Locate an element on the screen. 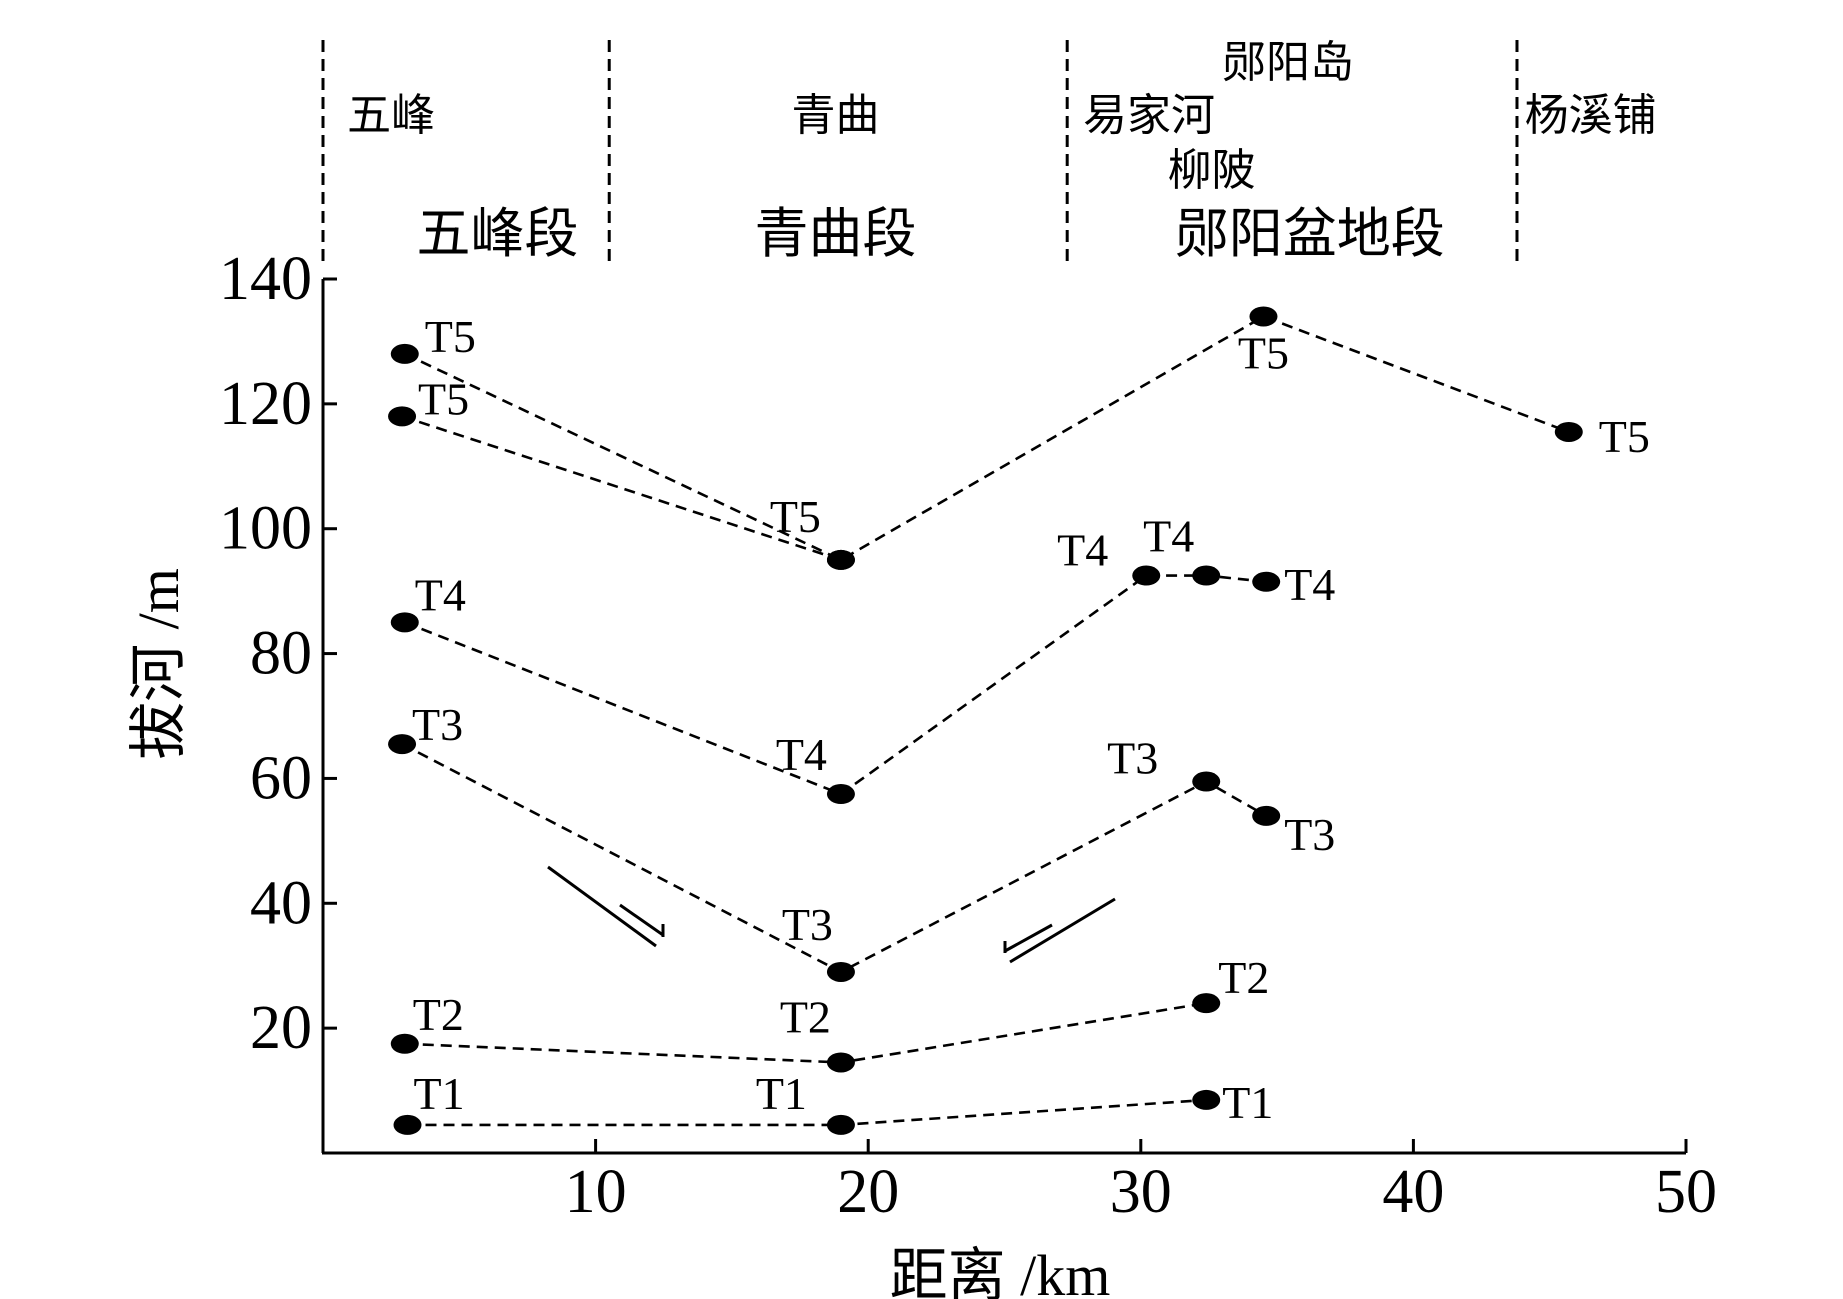 Image resolution: width=1843 pixels, height=1299 pixels. segment-label-1: 青曲段 is located at coordinates (835, 233).